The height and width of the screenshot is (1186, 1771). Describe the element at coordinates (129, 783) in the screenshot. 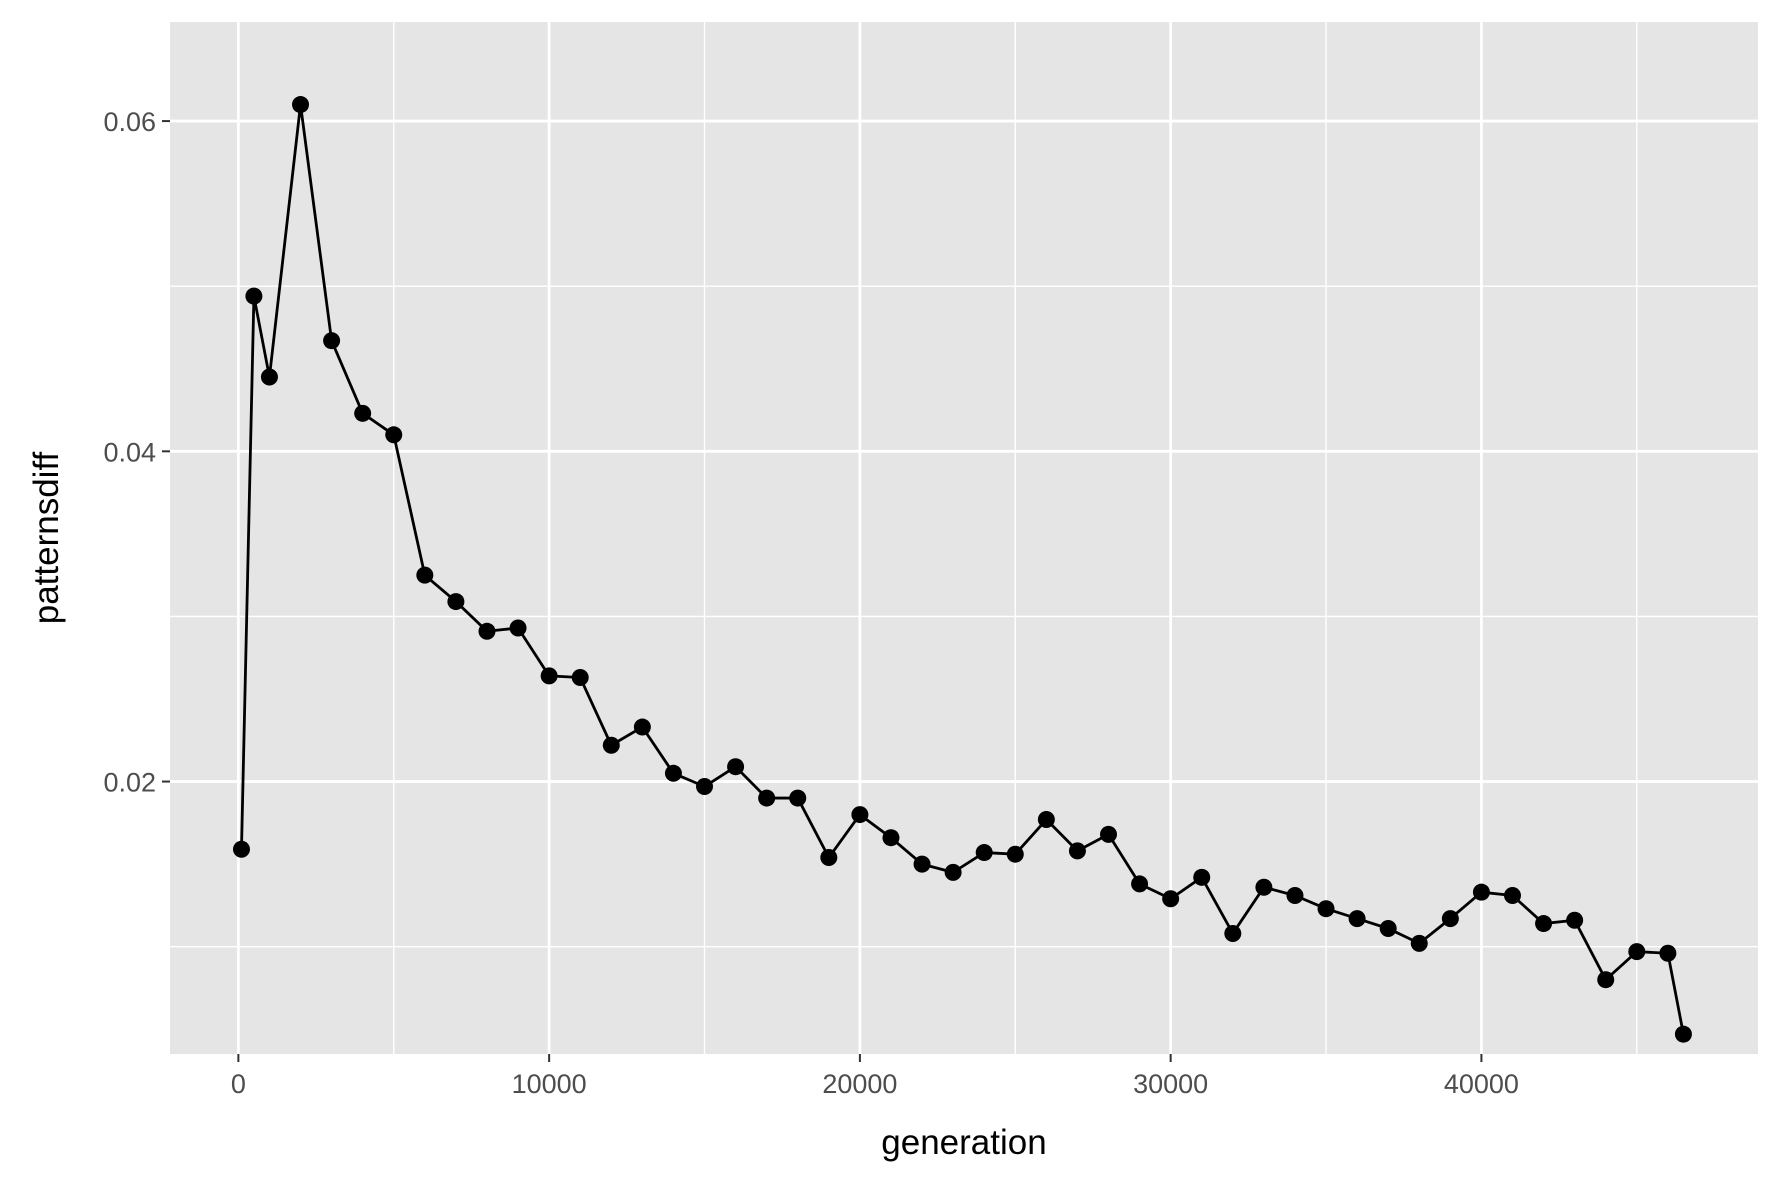

I see `y-tick-label: 0.02` at that location.